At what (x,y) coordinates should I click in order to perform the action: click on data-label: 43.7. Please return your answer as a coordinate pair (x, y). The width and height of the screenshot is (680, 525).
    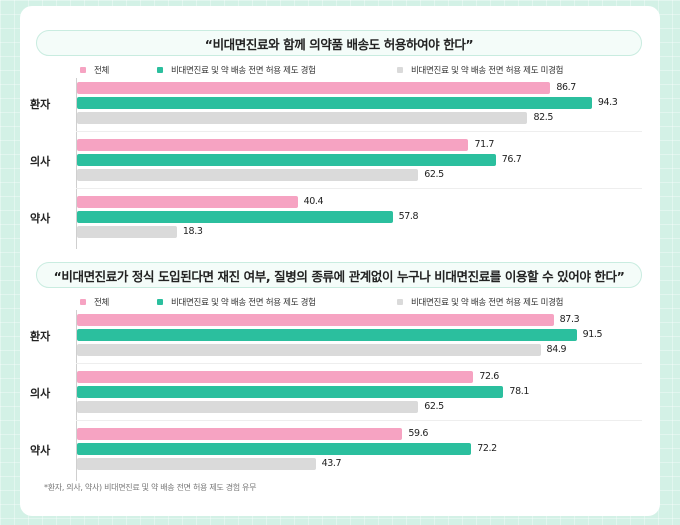
    Looking at the image, I should click on (331, 463).